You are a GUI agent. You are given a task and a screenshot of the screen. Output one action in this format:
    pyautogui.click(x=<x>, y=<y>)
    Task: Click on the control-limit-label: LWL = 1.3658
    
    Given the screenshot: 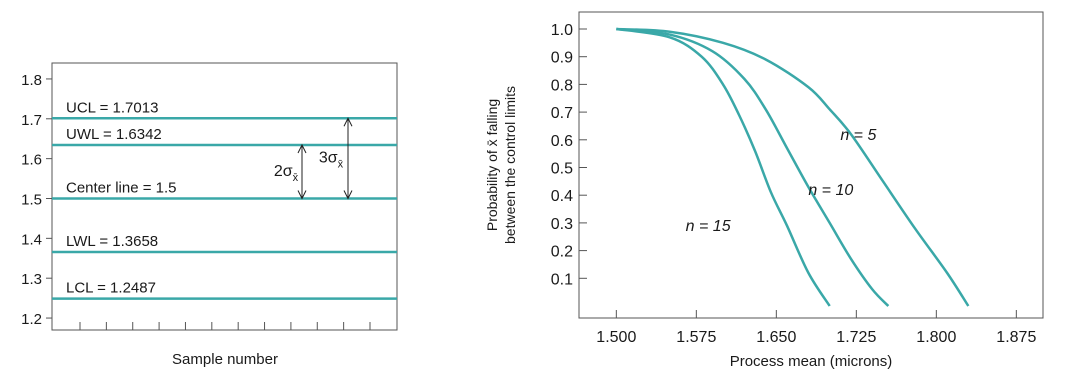 What is the action you would take?
    pyautogui.click(x=112, y=241)
    